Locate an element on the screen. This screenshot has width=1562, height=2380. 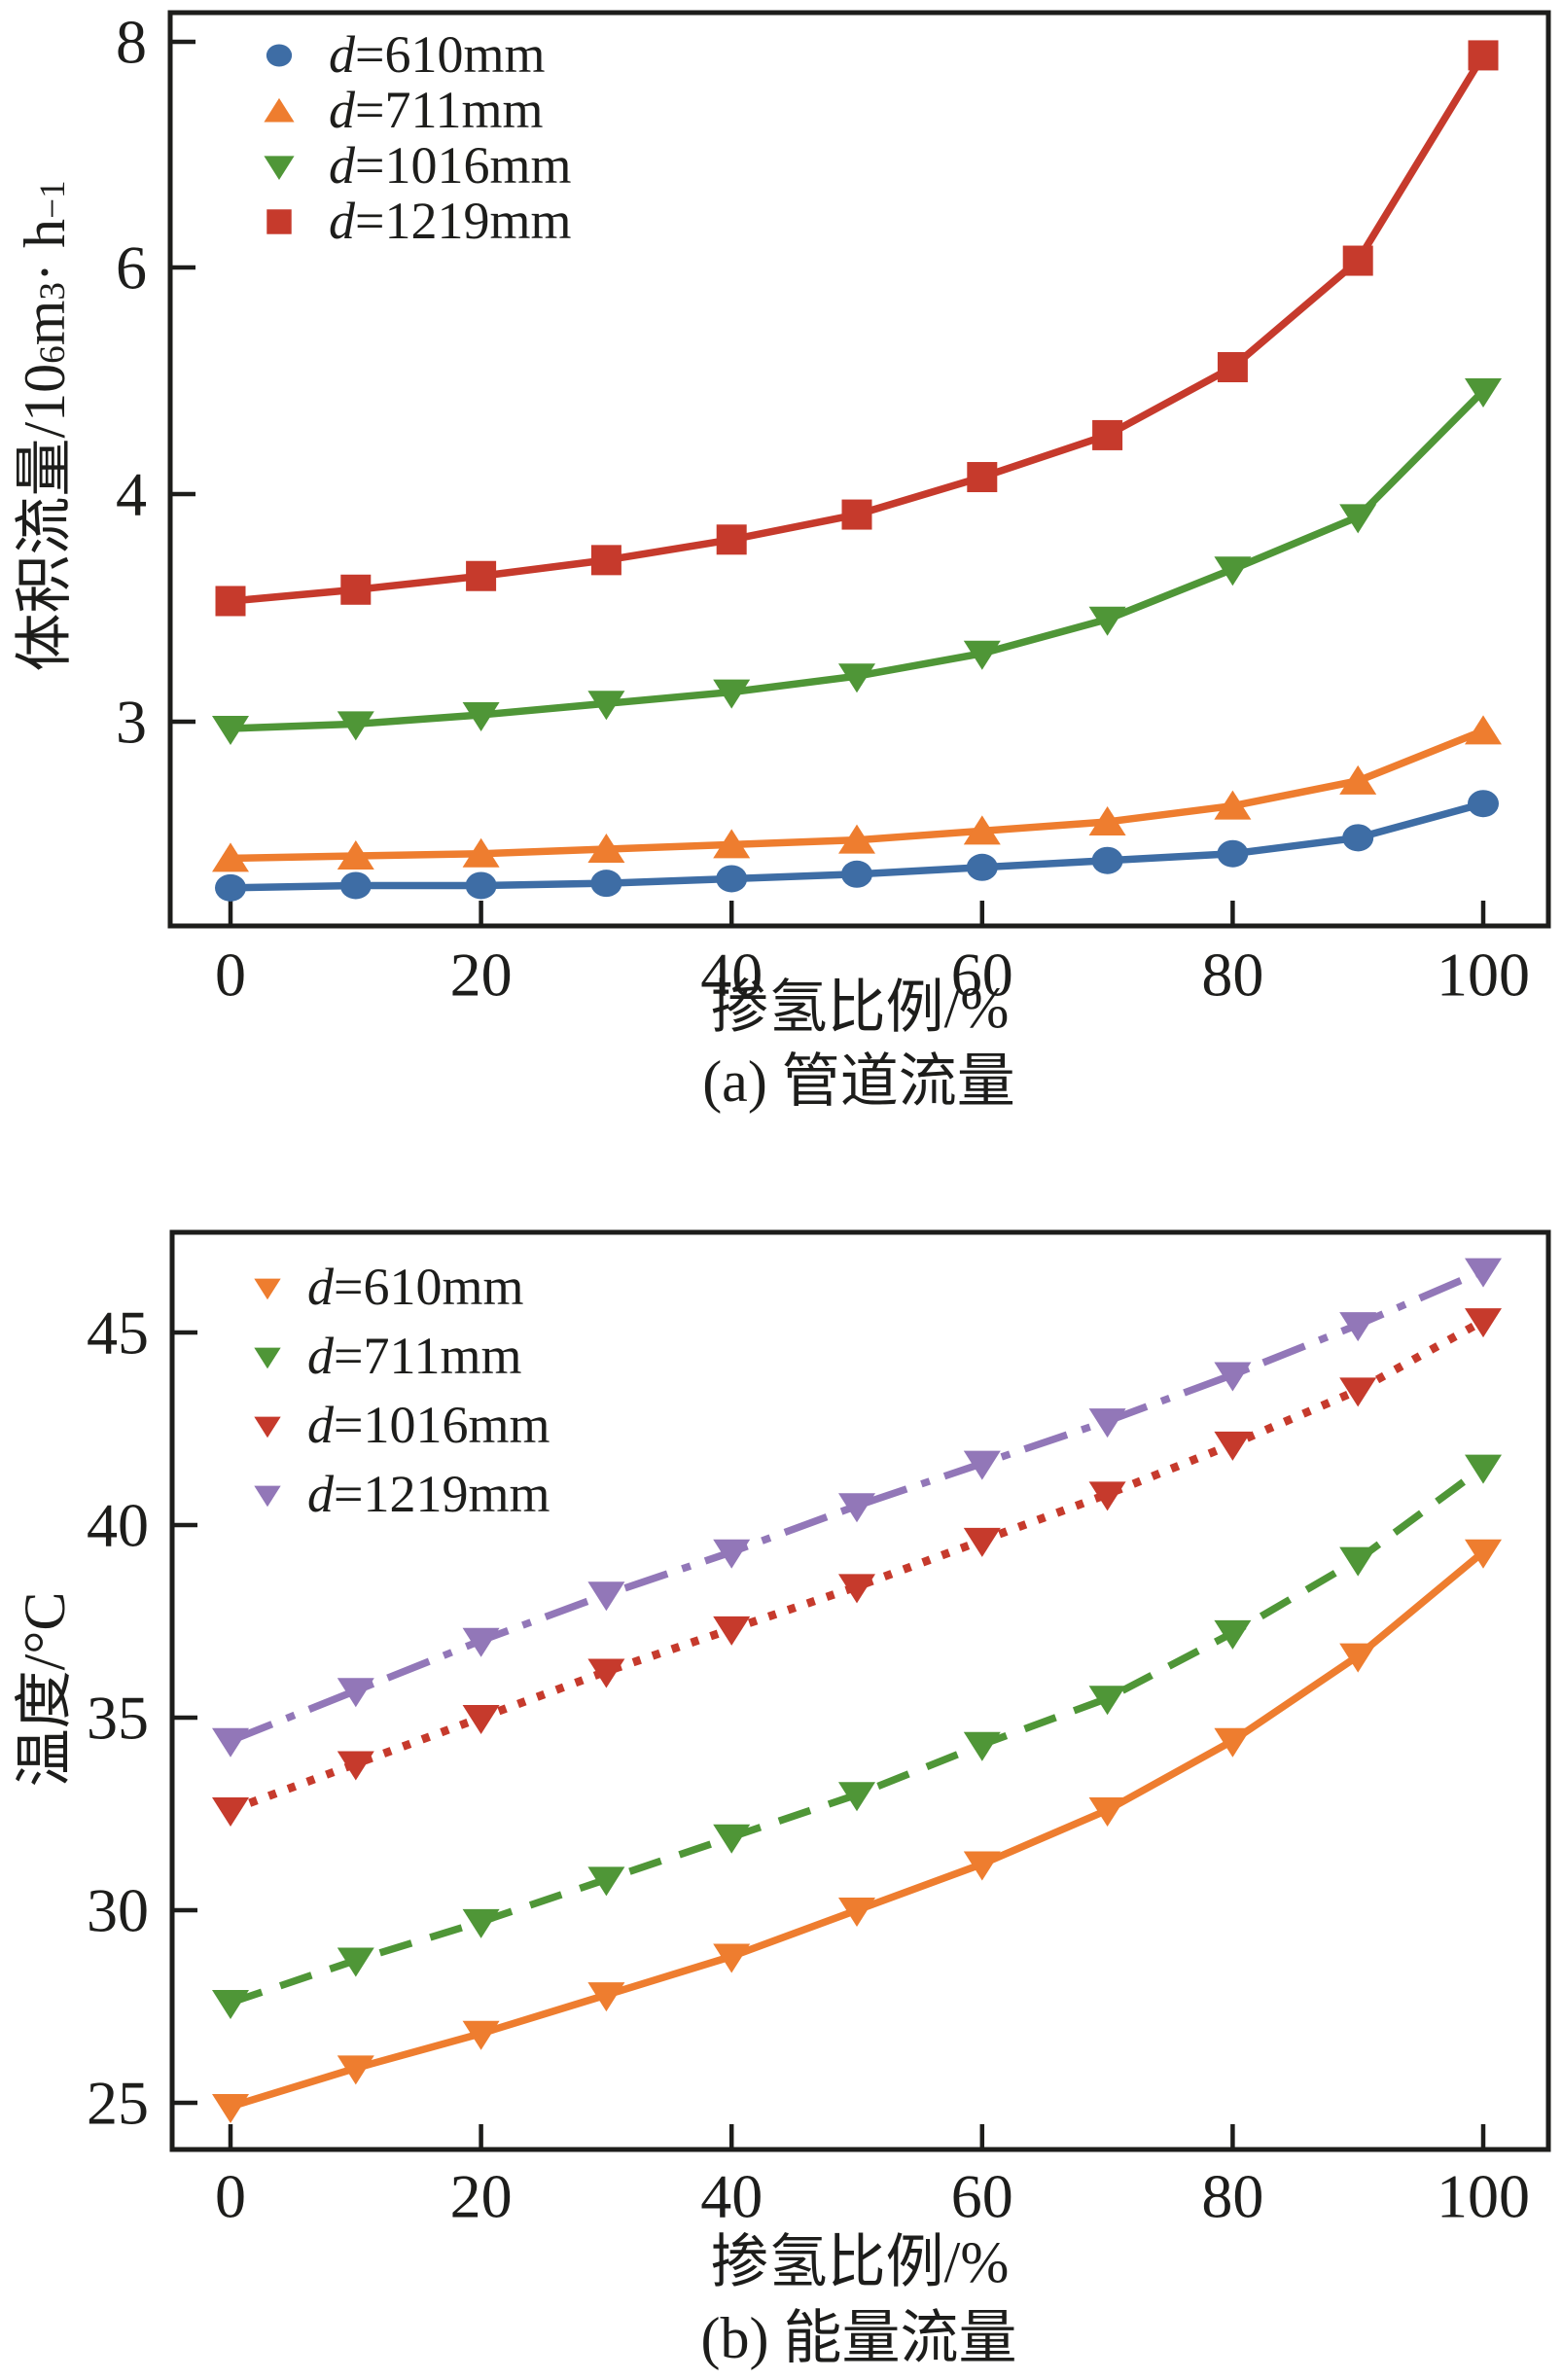
y-tick-label: 40 is located at coordinates (118, 1525).